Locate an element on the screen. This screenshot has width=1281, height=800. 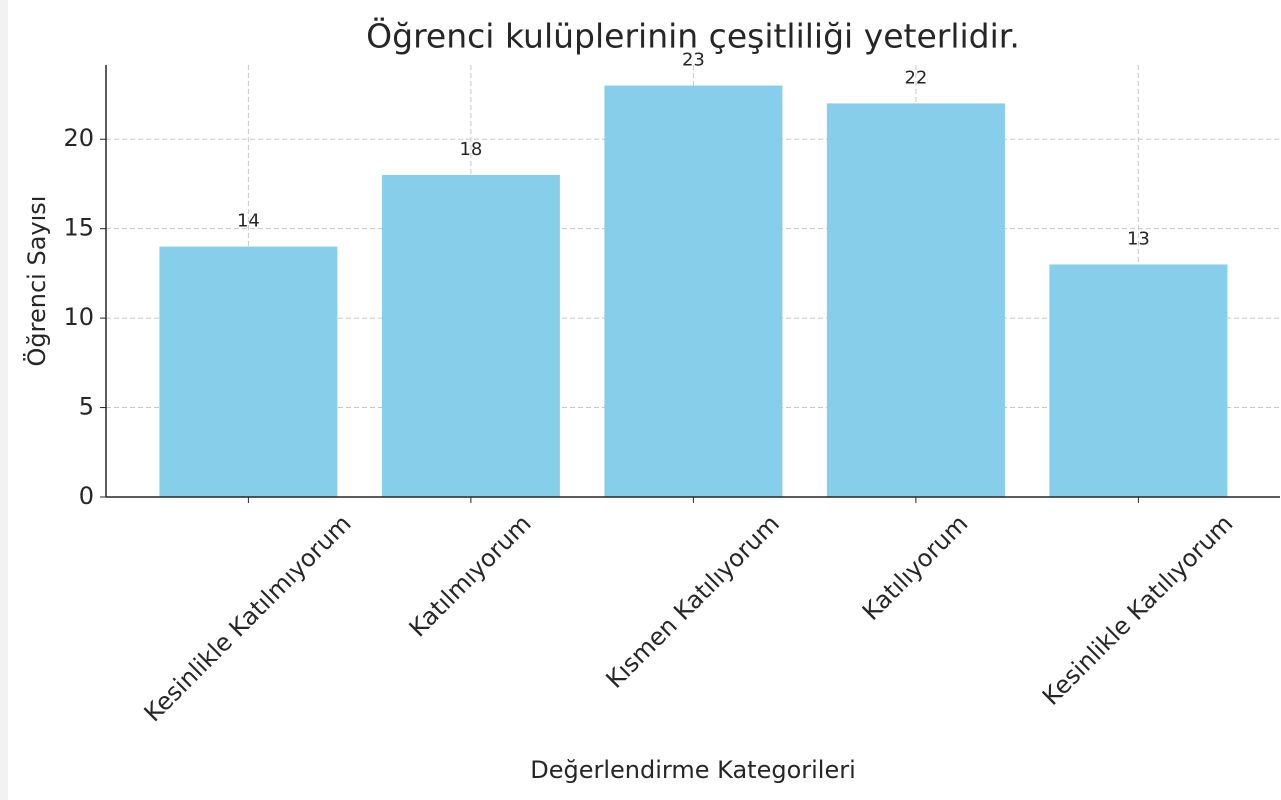
value-label: 22 is located at coordinates (915, 77).